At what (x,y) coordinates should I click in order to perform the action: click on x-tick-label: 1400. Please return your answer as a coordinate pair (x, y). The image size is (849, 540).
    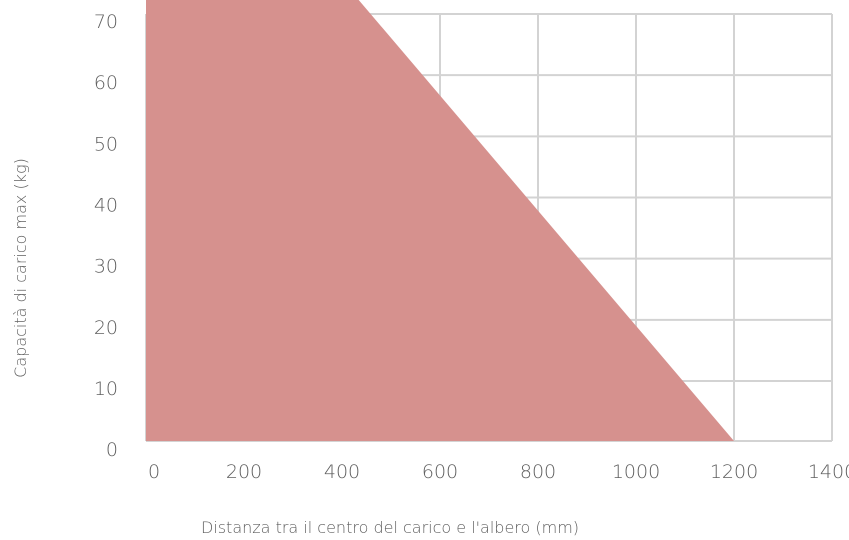
    Looking at the image, I should click on (828, 472).